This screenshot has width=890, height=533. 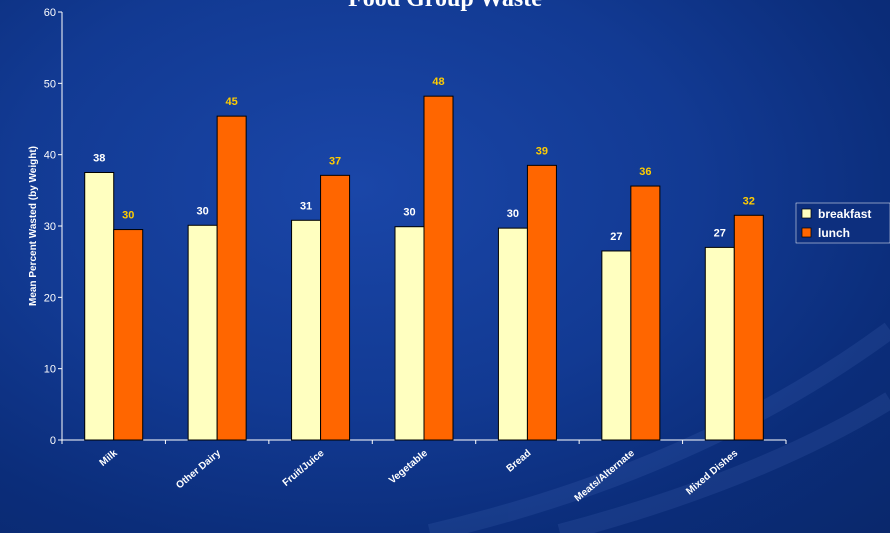 I want to click on y-tick-label: 10, so click(x=50, y=370).